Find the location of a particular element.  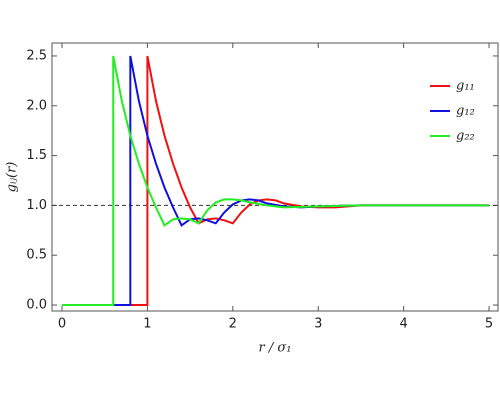

x-tick-label: 4 is located at coordinates (403, 324).